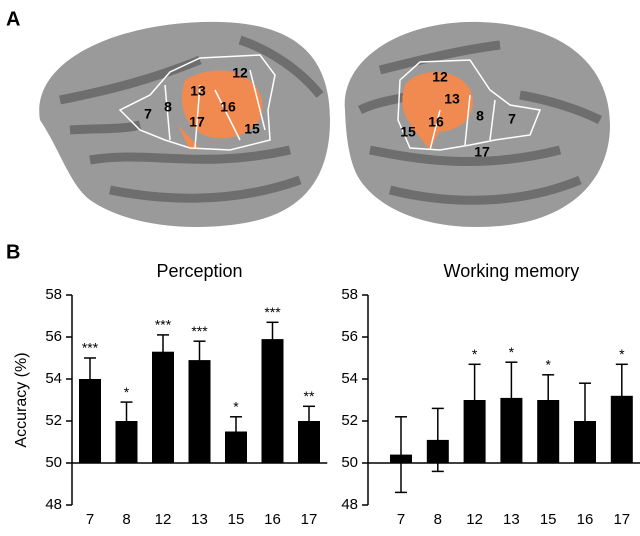 Image resolution: width=640 pixels, height=536 pixels. What do you see at coordinates (309, 396) in the screenshot?
I see `significance-label: **` at bounding box center [309, 396].